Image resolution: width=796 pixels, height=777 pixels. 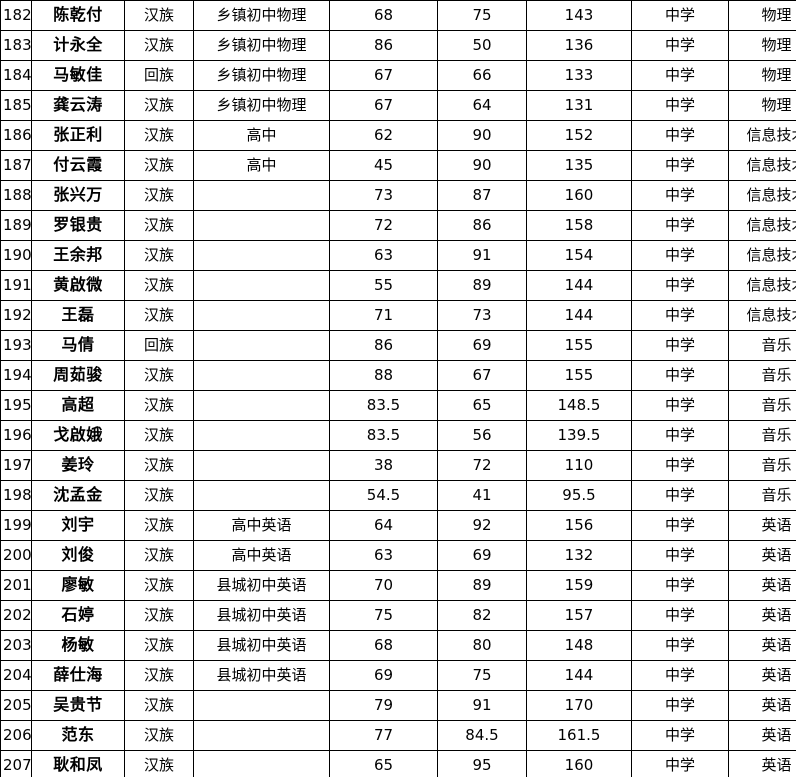 What do you see at coordinates (16, 465) in the screenshot?
I see `cell-sequence-number: 197` at bounding box center [16, 465].